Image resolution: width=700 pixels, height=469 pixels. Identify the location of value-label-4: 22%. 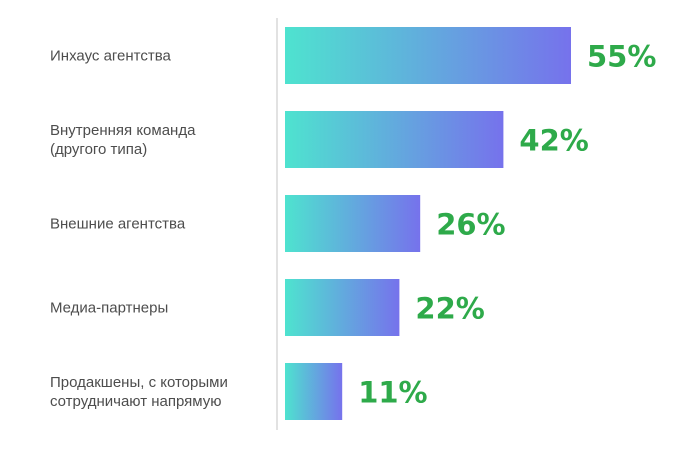
(449, 309).